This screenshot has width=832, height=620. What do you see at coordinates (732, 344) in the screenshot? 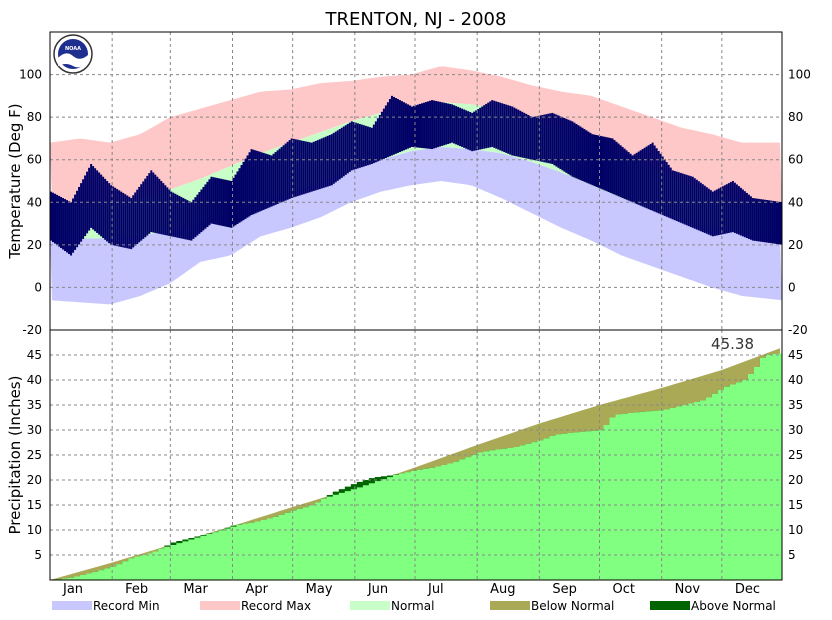
I see `precip-total-annotation: 45.38` at bounding box center [732, 344].